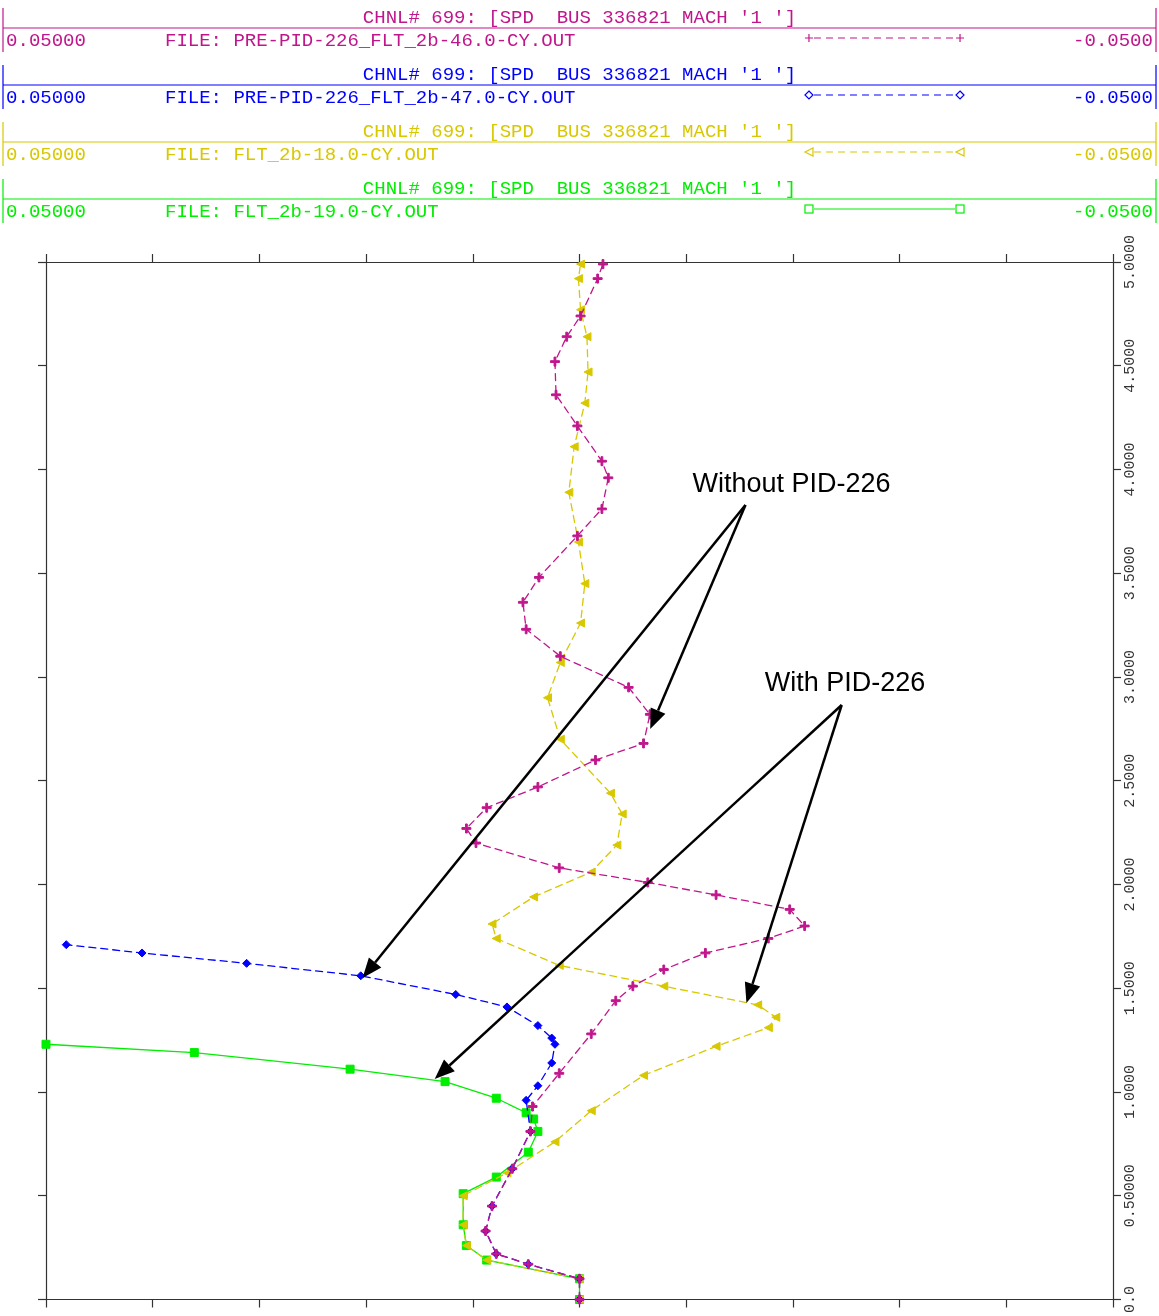  What do you see at coordinates (1130, 677) in the screenshot?
I see `y-tick-label: 3.0000` at bounding box center [1130, 677].